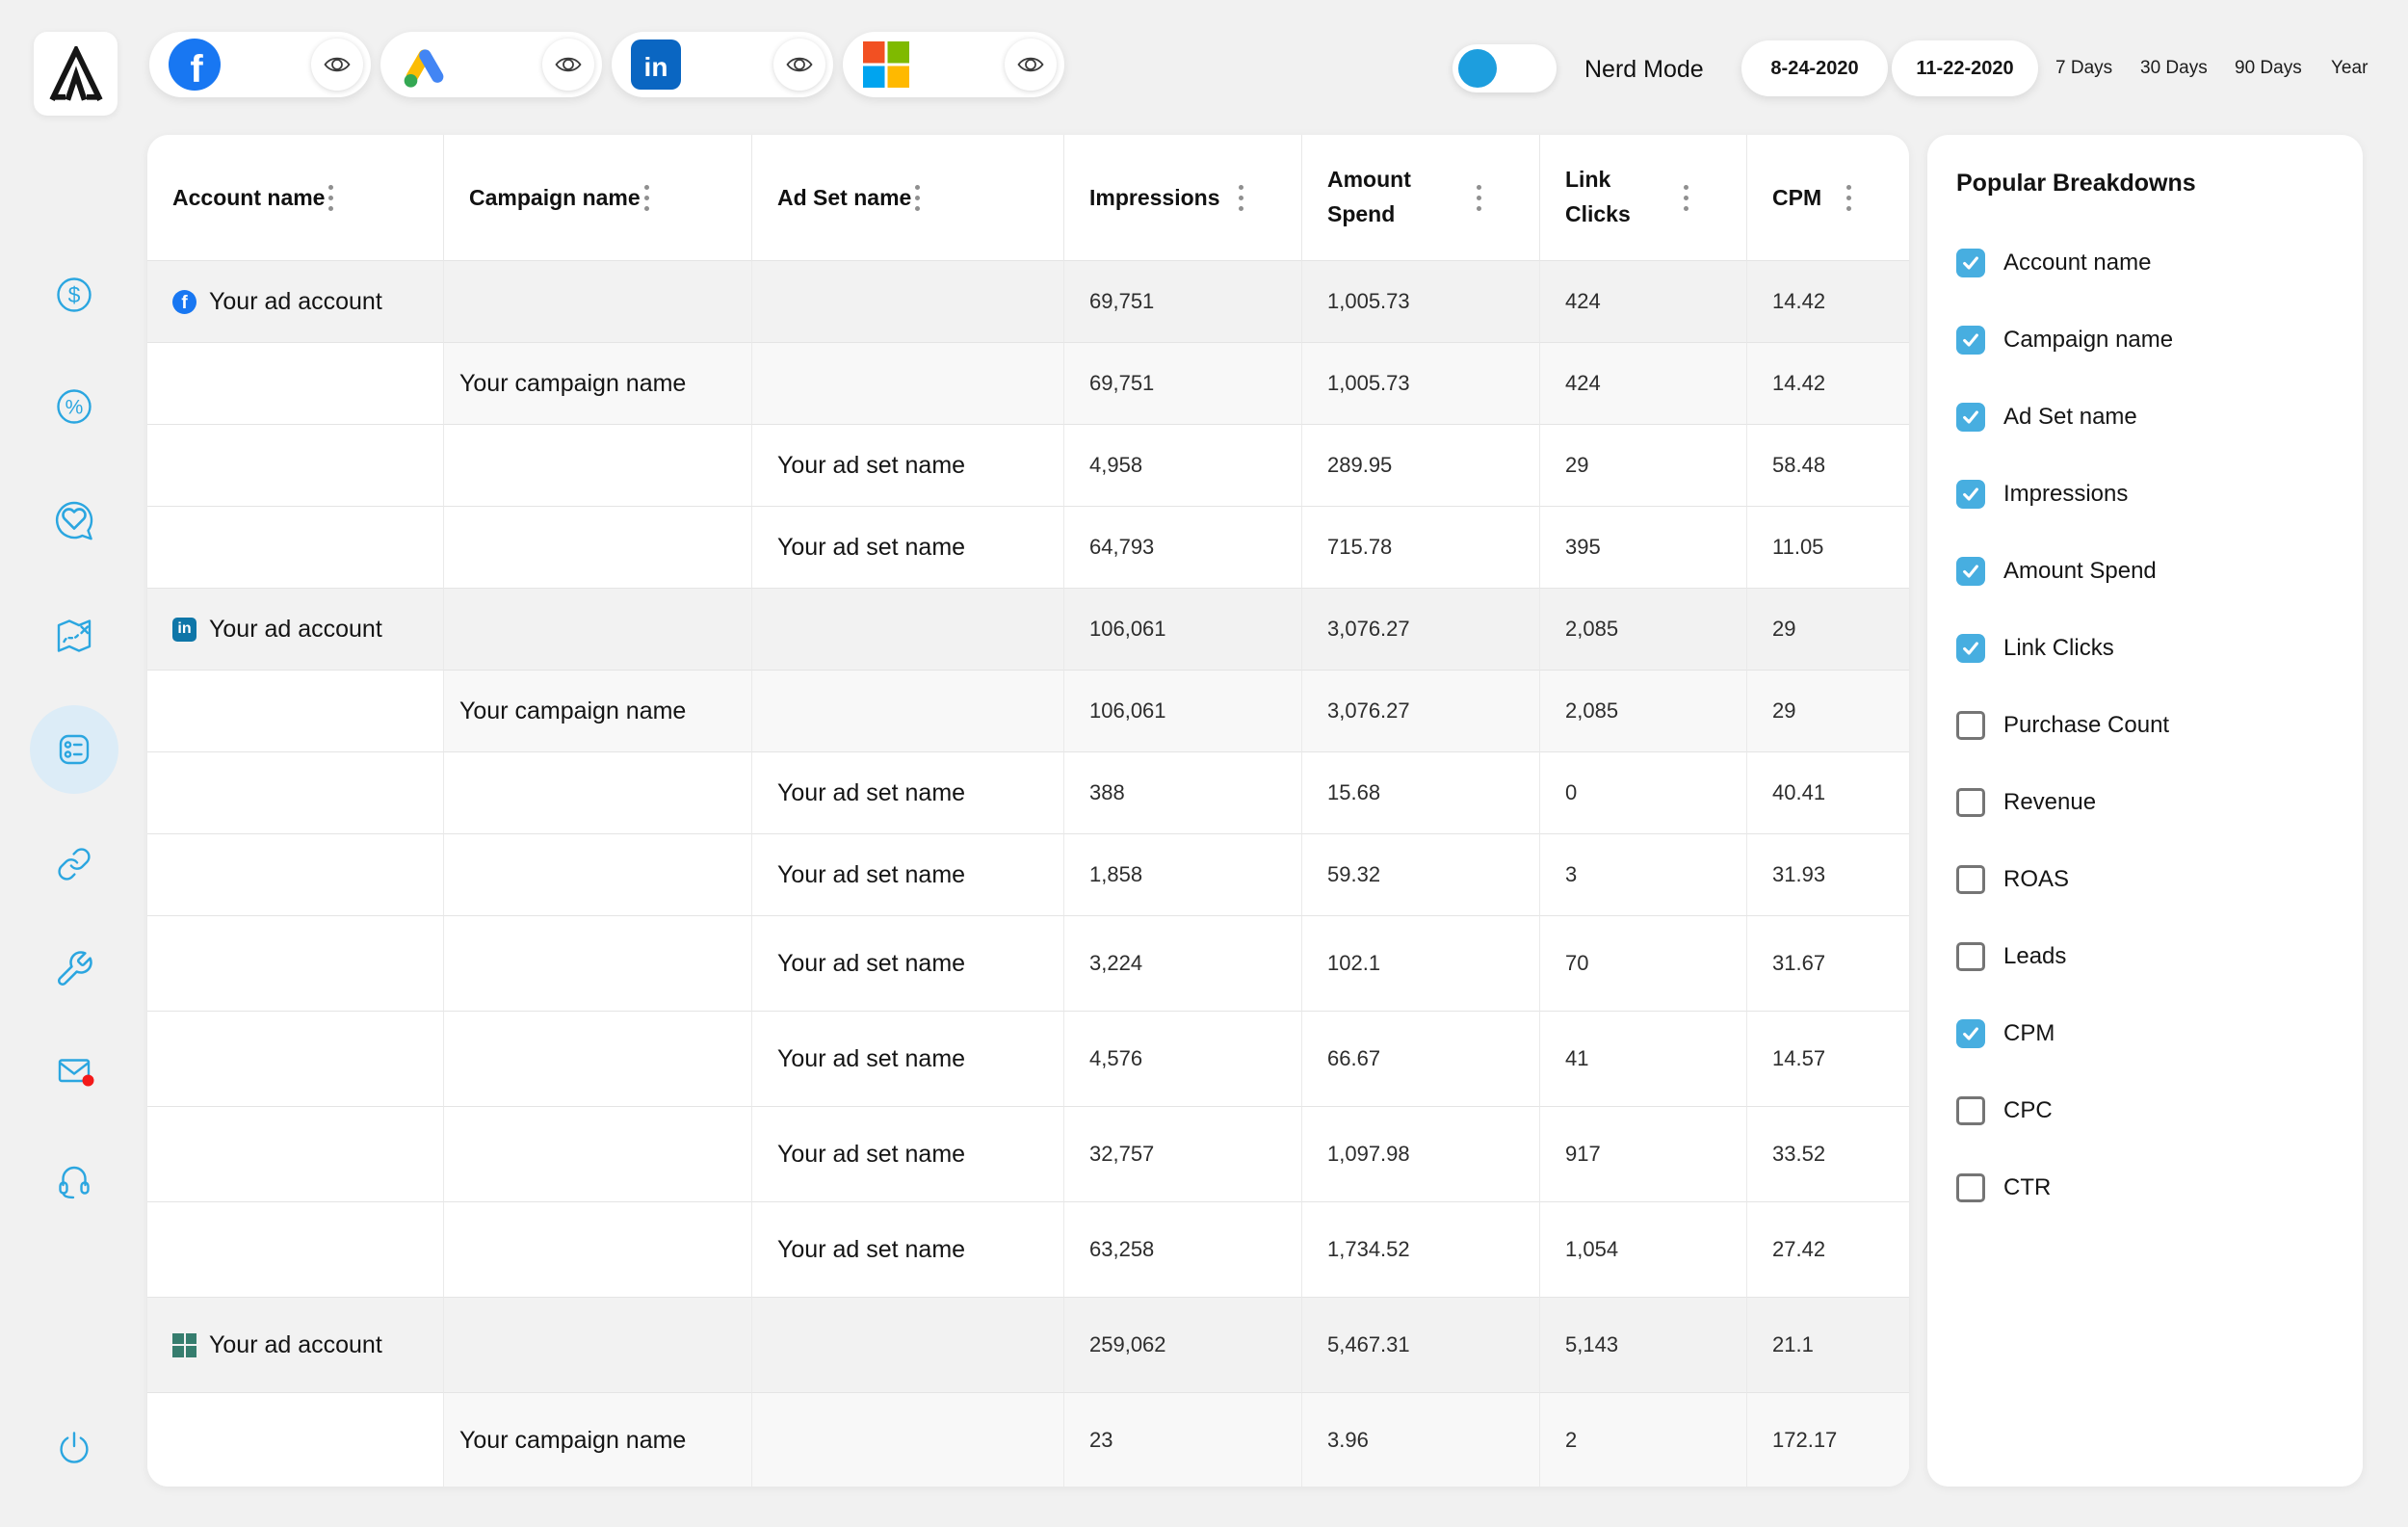 This screenshot has height=1527, width=2408. What do you see at coordinates (2159, 263) in the screenshot?
I see `breakdown-checkbox-item: Account name` at bounding box center [2159, 263].